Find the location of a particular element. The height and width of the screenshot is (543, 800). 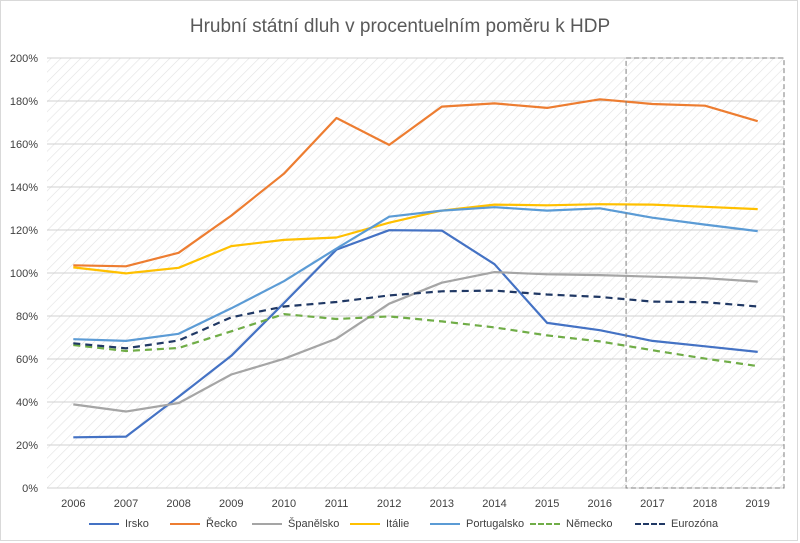

legend-item: Španělsko is located at coordinates (295, 524).